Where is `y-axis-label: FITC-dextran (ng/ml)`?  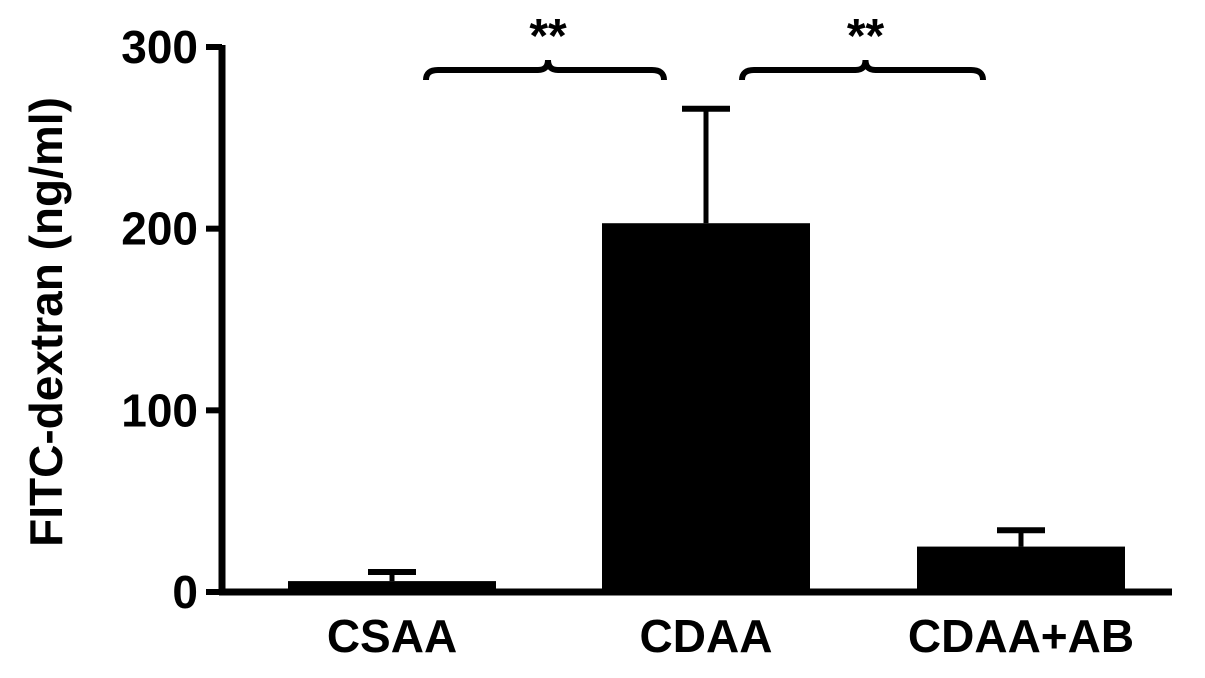 y-axis-label: FITC-dextran (ng/ml) is located at coordinates (46, 322).